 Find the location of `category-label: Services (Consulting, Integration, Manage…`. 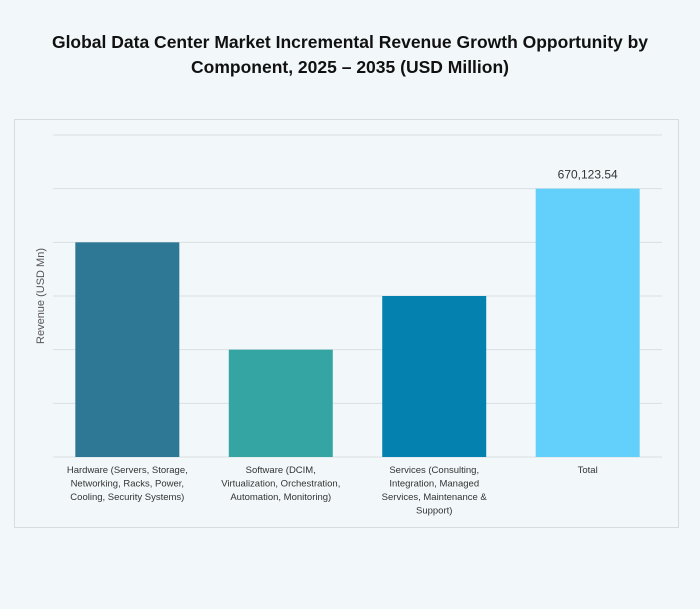

category-label: Services (Consulting, Integration, Manage… is located at coordinates (435, 491).